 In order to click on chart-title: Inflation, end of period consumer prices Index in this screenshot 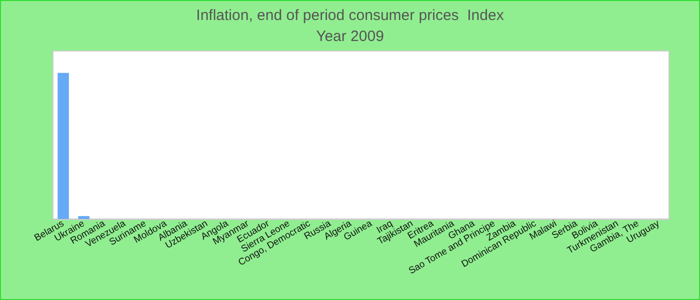, I will do `click(350, 15)`.